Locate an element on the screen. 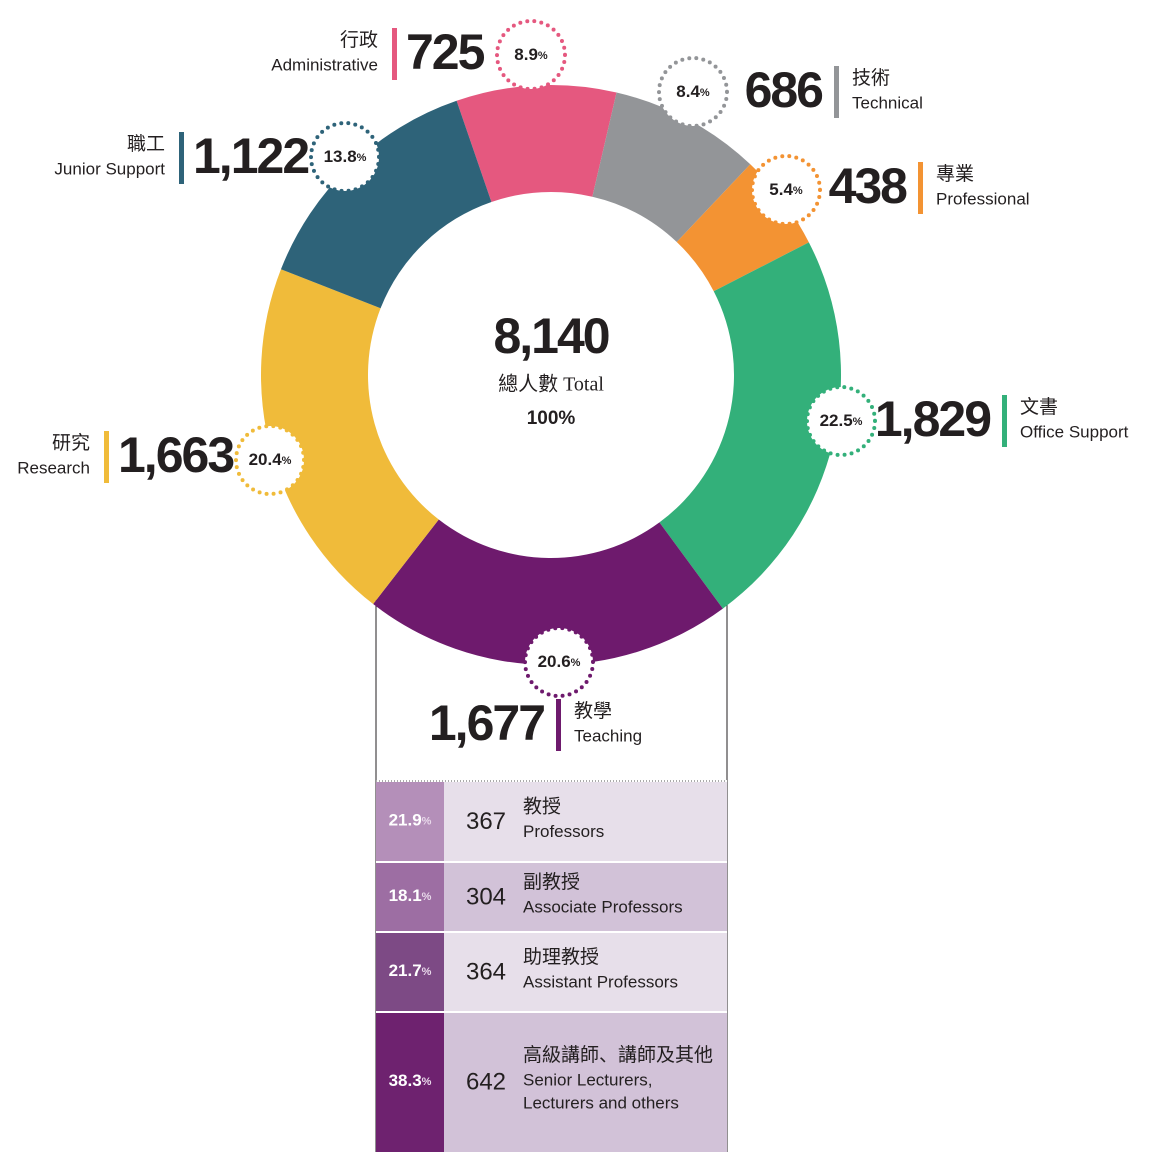 The width and height of the screenshot is (1155, 1152). category-en: Junior Support is located at coordinates (109, 168).